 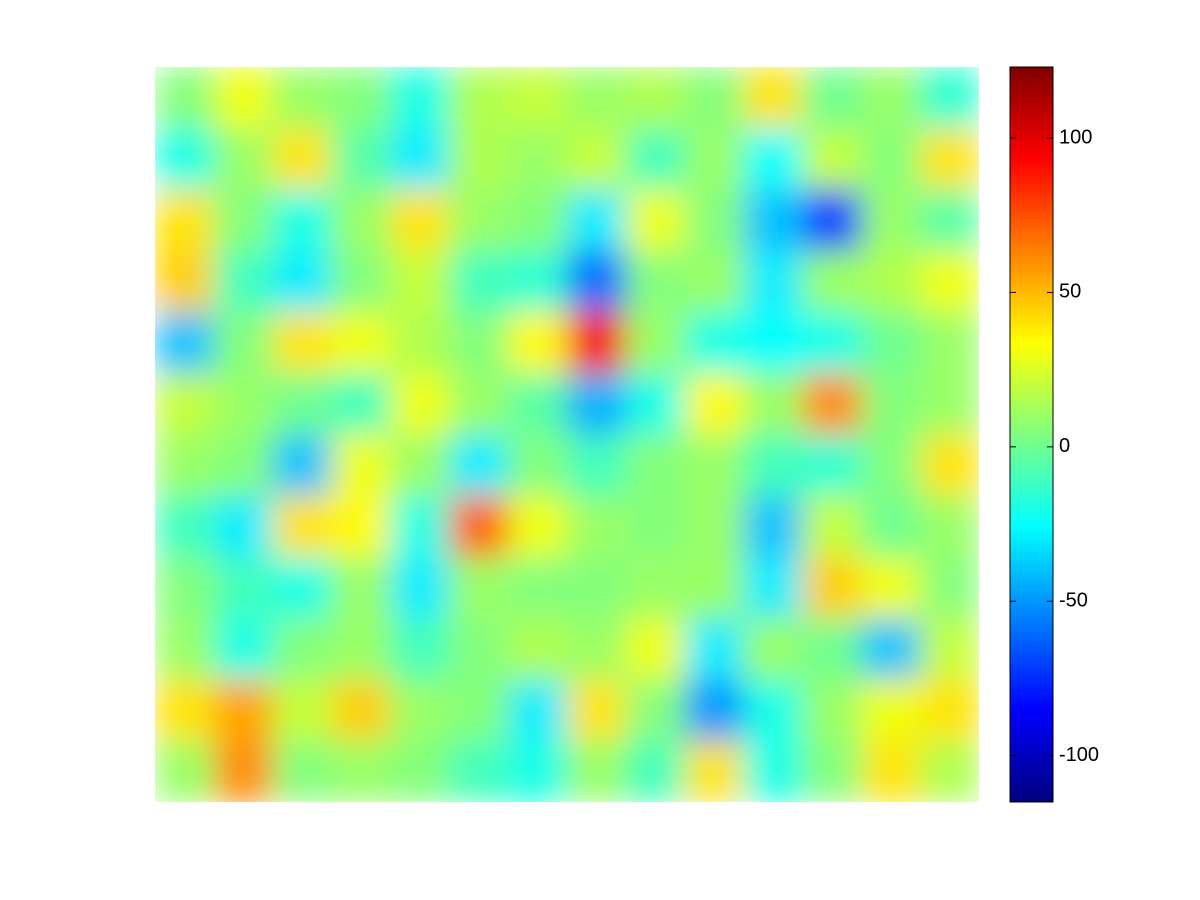 What do you see at coordinates (1070, 292) in the screenshot?
I see `colorbar-tick-label: 50` at bounding box center [1070, 292].